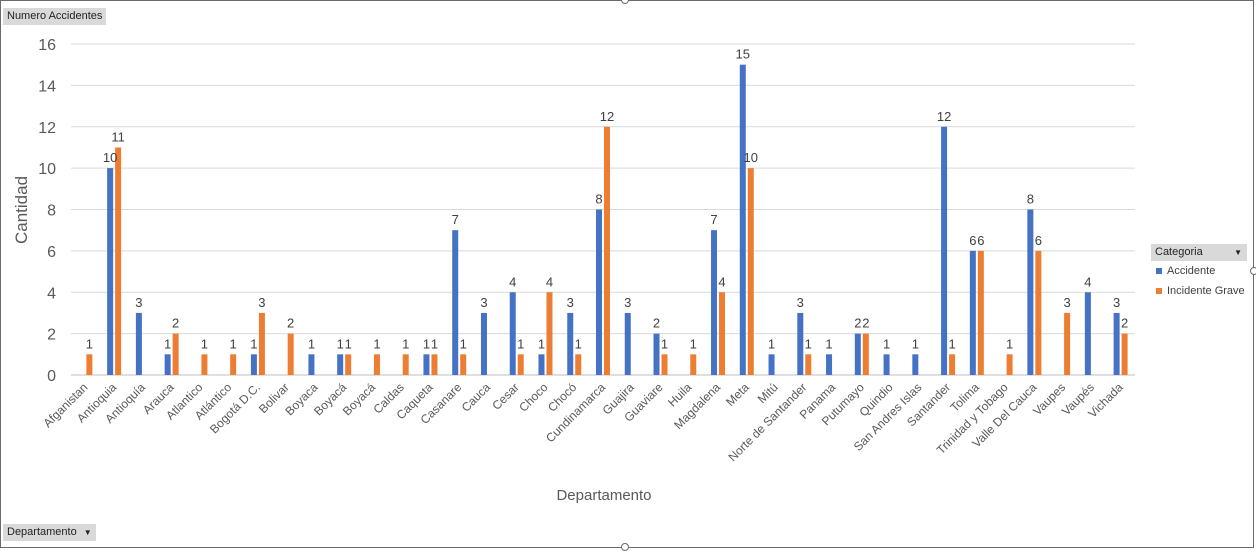  I want to click on y-tick-label: 8, so click(51, 211).